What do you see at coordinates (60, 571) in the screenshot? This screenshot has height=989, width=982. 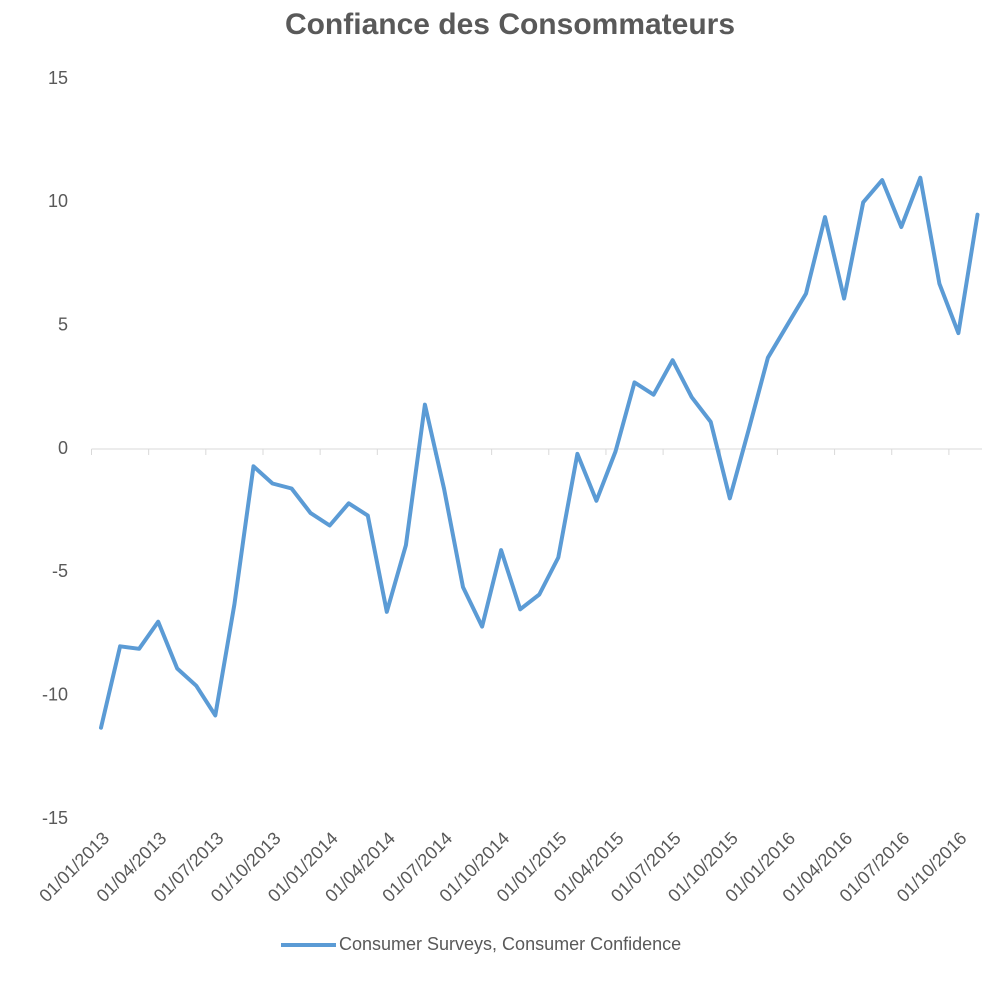 I see `y-tick-label: -5` at bounding box center [60, 571].